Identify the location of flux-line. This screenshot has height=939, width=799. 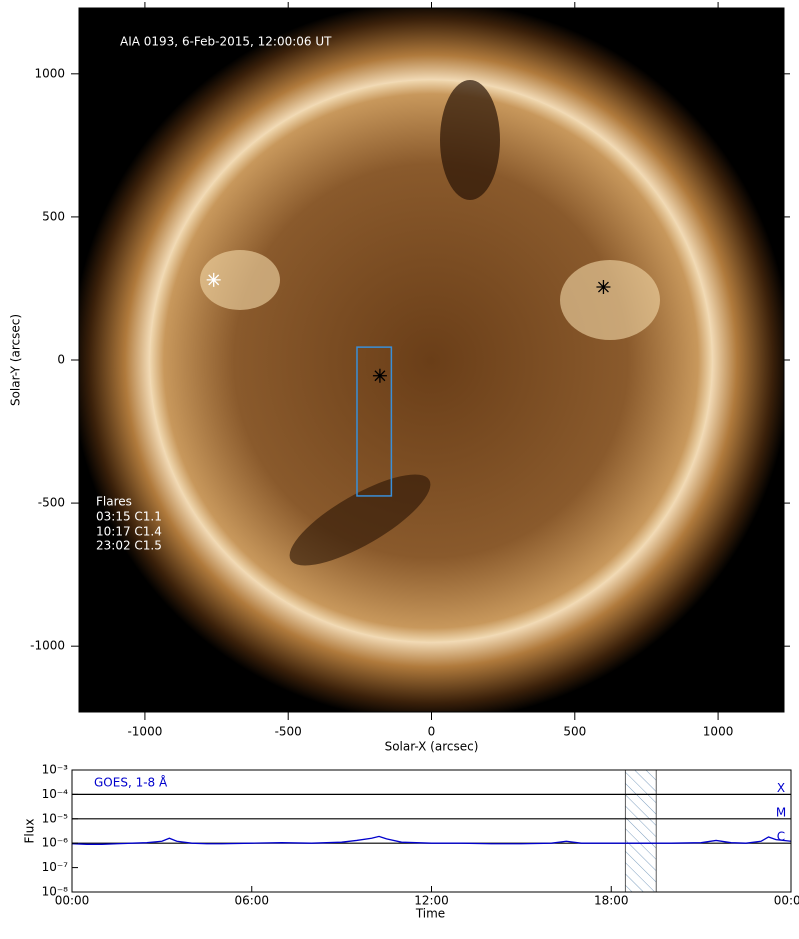
(431, 840).